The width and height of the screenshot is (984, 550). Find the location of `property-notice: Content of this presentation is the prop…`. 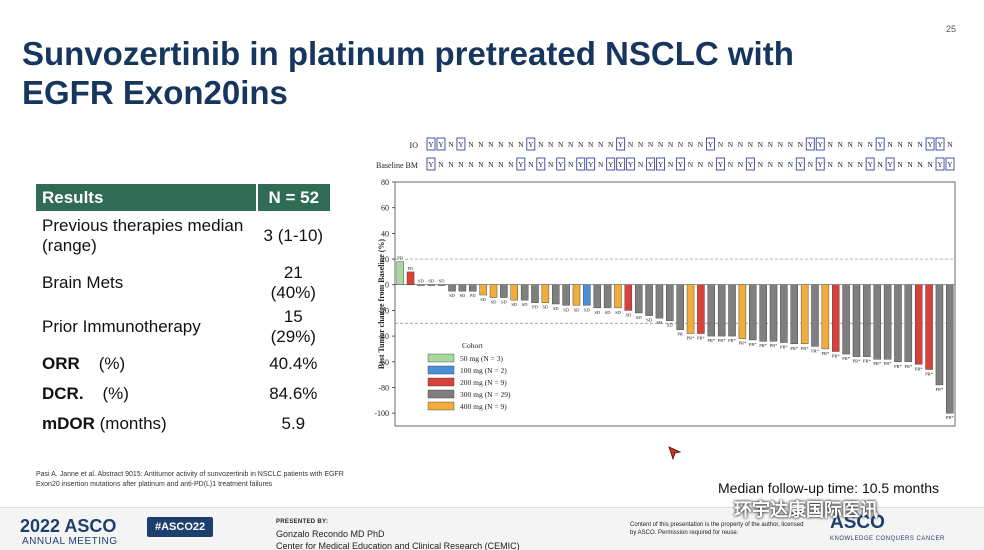

property-notice: Content of this presentation is the prop… is located at coordinates (717, 529).